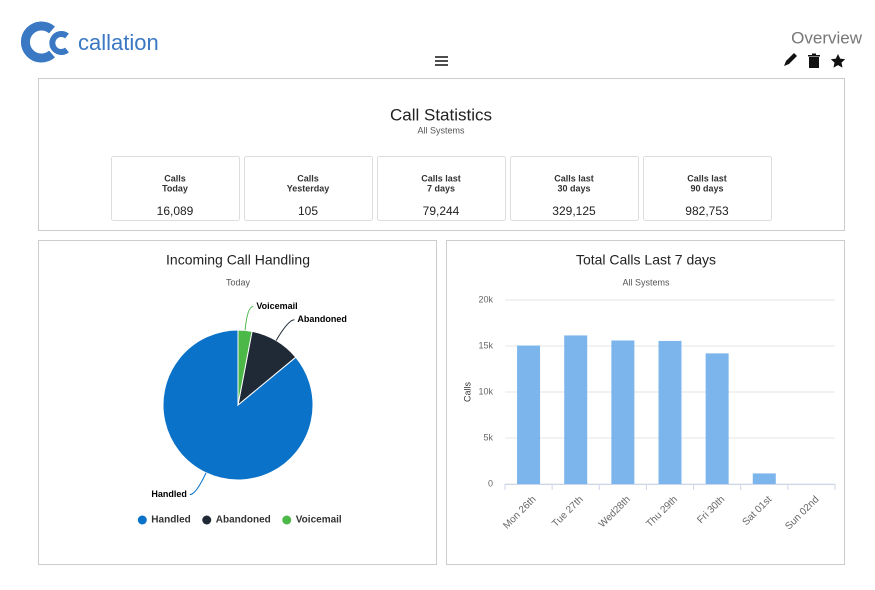 This screenshot has width=875, height=590. I want to click on stat-label: Today, so click(175, 188).